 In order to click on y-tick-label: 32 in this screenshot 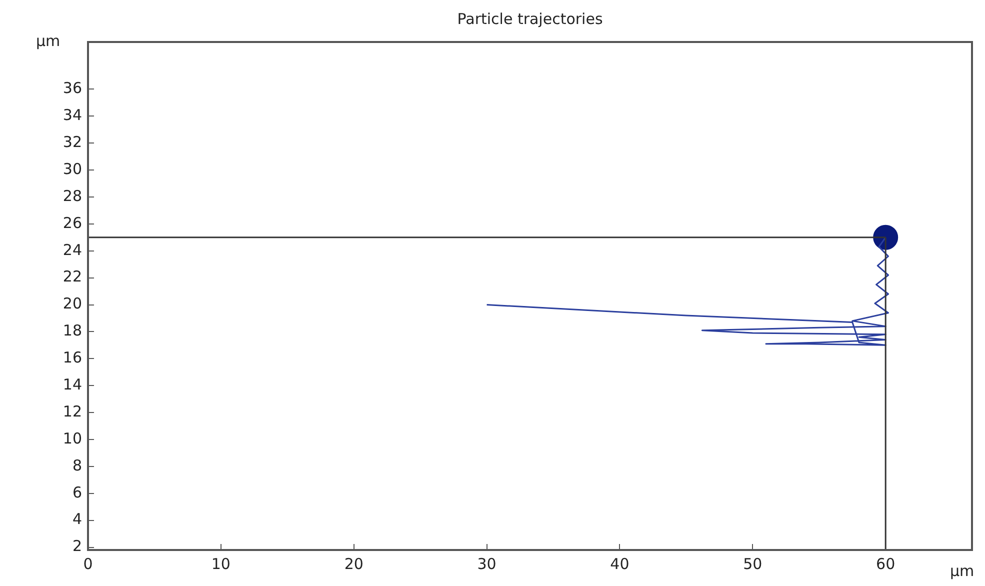, I will do `click(72, 141)`.